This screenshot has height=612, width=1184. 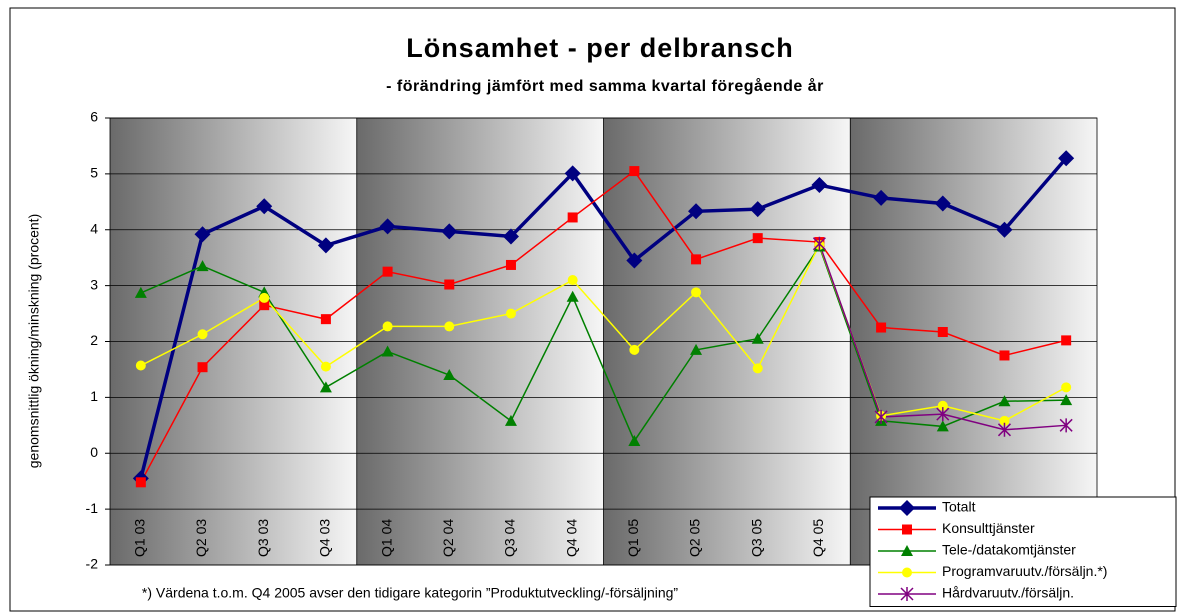 What do you see at coordinates (92, 564) in the screenshot?
I see `y-tick-label: -2` at bounding box center [92, 564].